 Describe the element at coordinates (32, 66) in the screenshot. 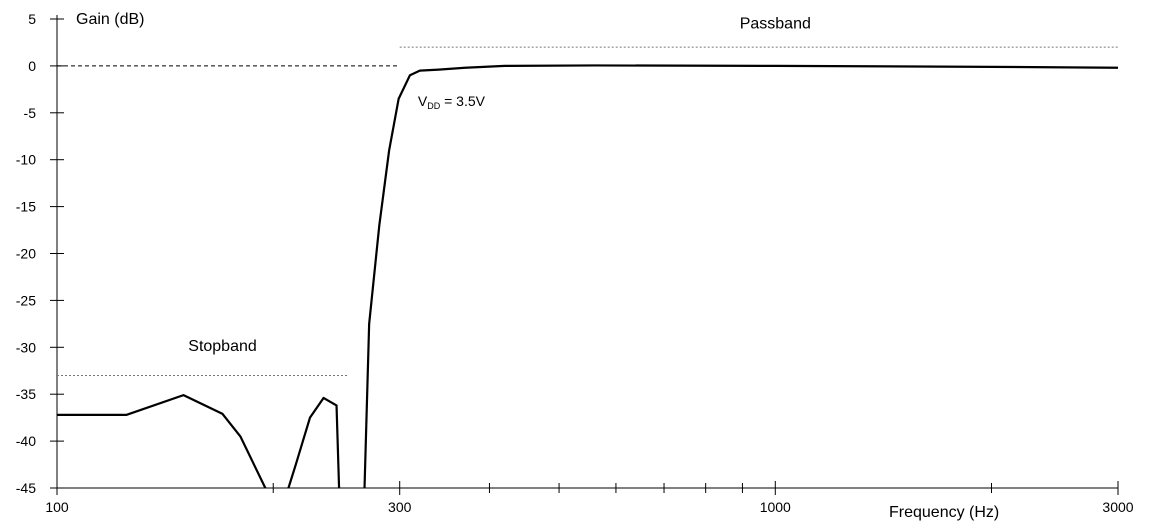

I see `y-tick-label: 0` at that location.